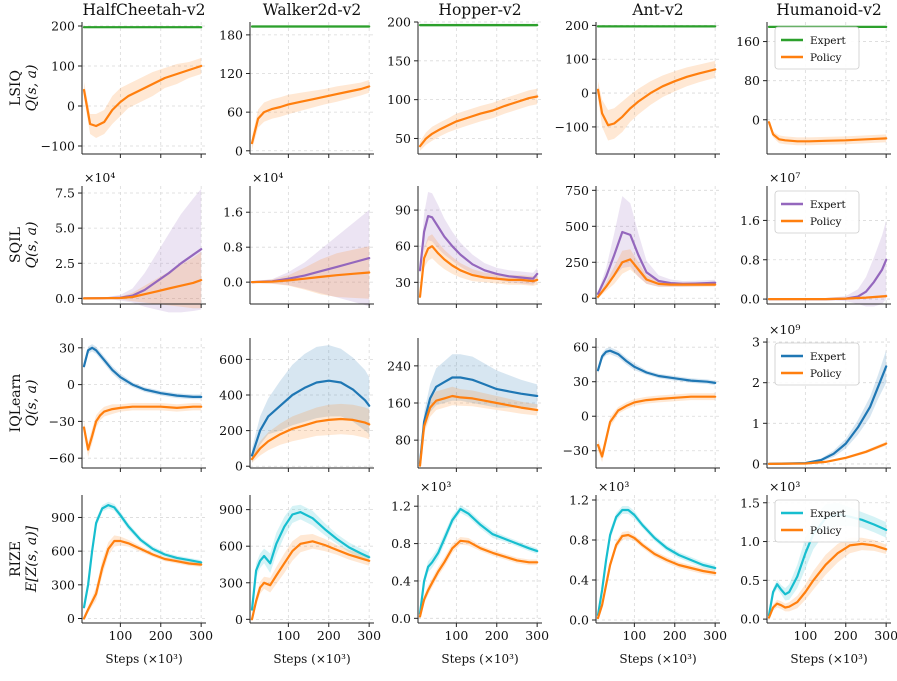 This screenshot has width=897, height=681. I want to click on subplot: 50 100 150 200, so click(464, 86).